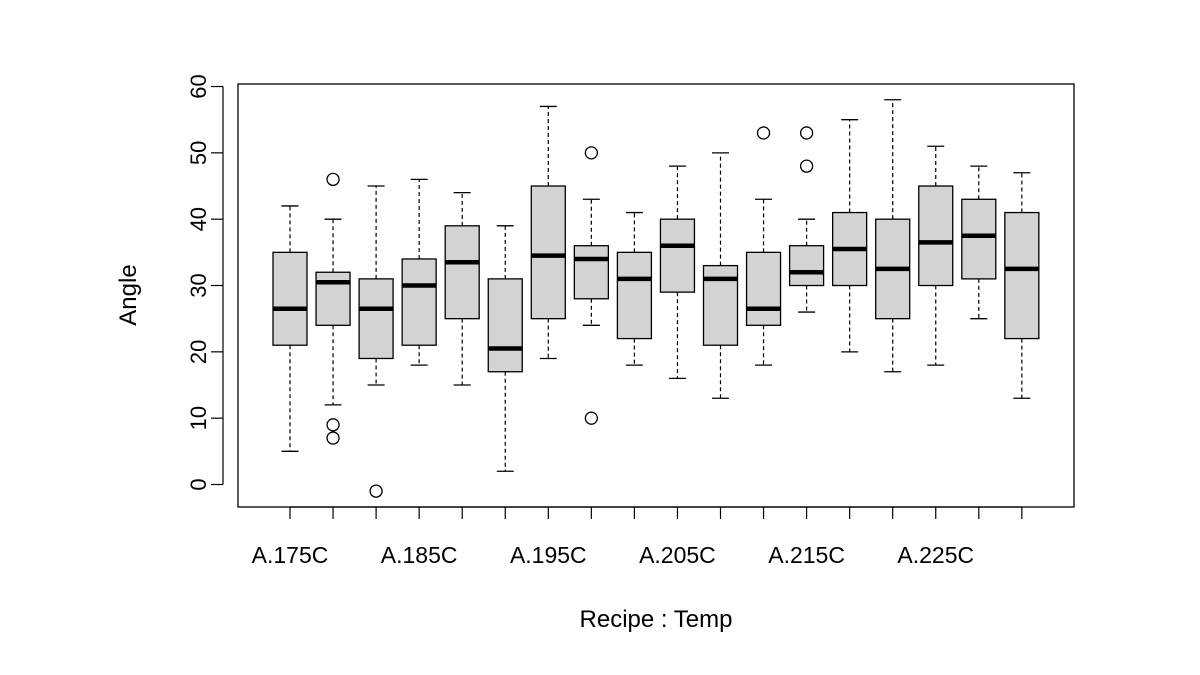  What do you see at coordinates (198, 484) in the screenshot?
I see `y-tick-label: 0` at bounding box center [198, 484].